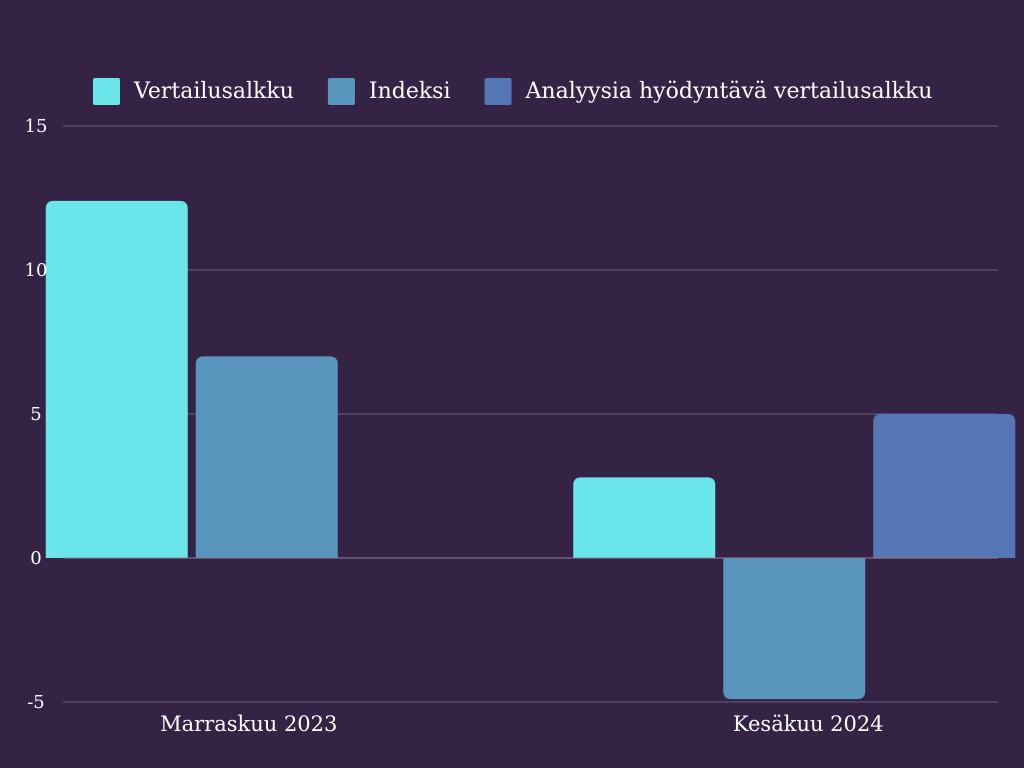 The width and height of the screenshot is (1024, 768). What do you see at coordinates (36, 702) in the screenshot?
I see `y-tick-label: -5` at bounding box center [36, 702].